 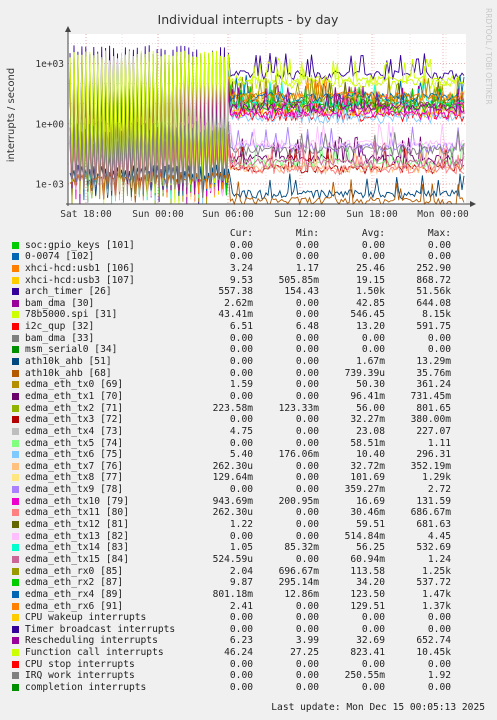 What do you see at coordinates (252, 560) in the screenshot?
I see `legend-row: edma_eth_tx15 [84] 524.59u 0.00 60.94m 1.24` at bounding box center [252, 560].